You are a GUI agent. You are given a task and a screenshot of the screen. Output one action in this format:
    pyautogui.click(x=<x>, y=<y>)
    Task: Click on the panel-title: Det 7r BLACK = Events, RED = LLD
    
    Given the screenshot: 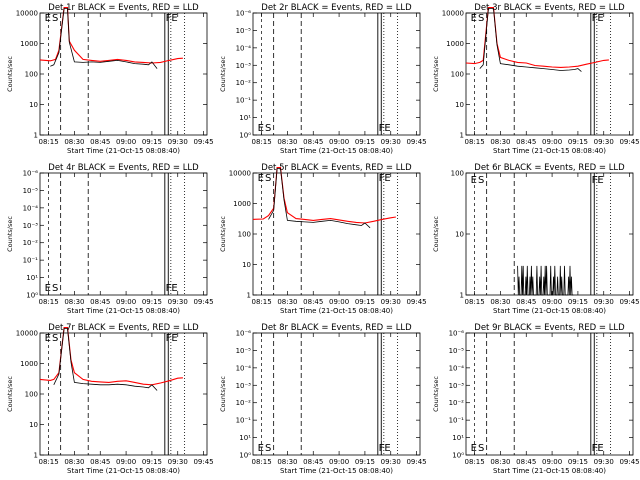 What is the action you would take?
    pyautogui.click(x=123, y=328)
    